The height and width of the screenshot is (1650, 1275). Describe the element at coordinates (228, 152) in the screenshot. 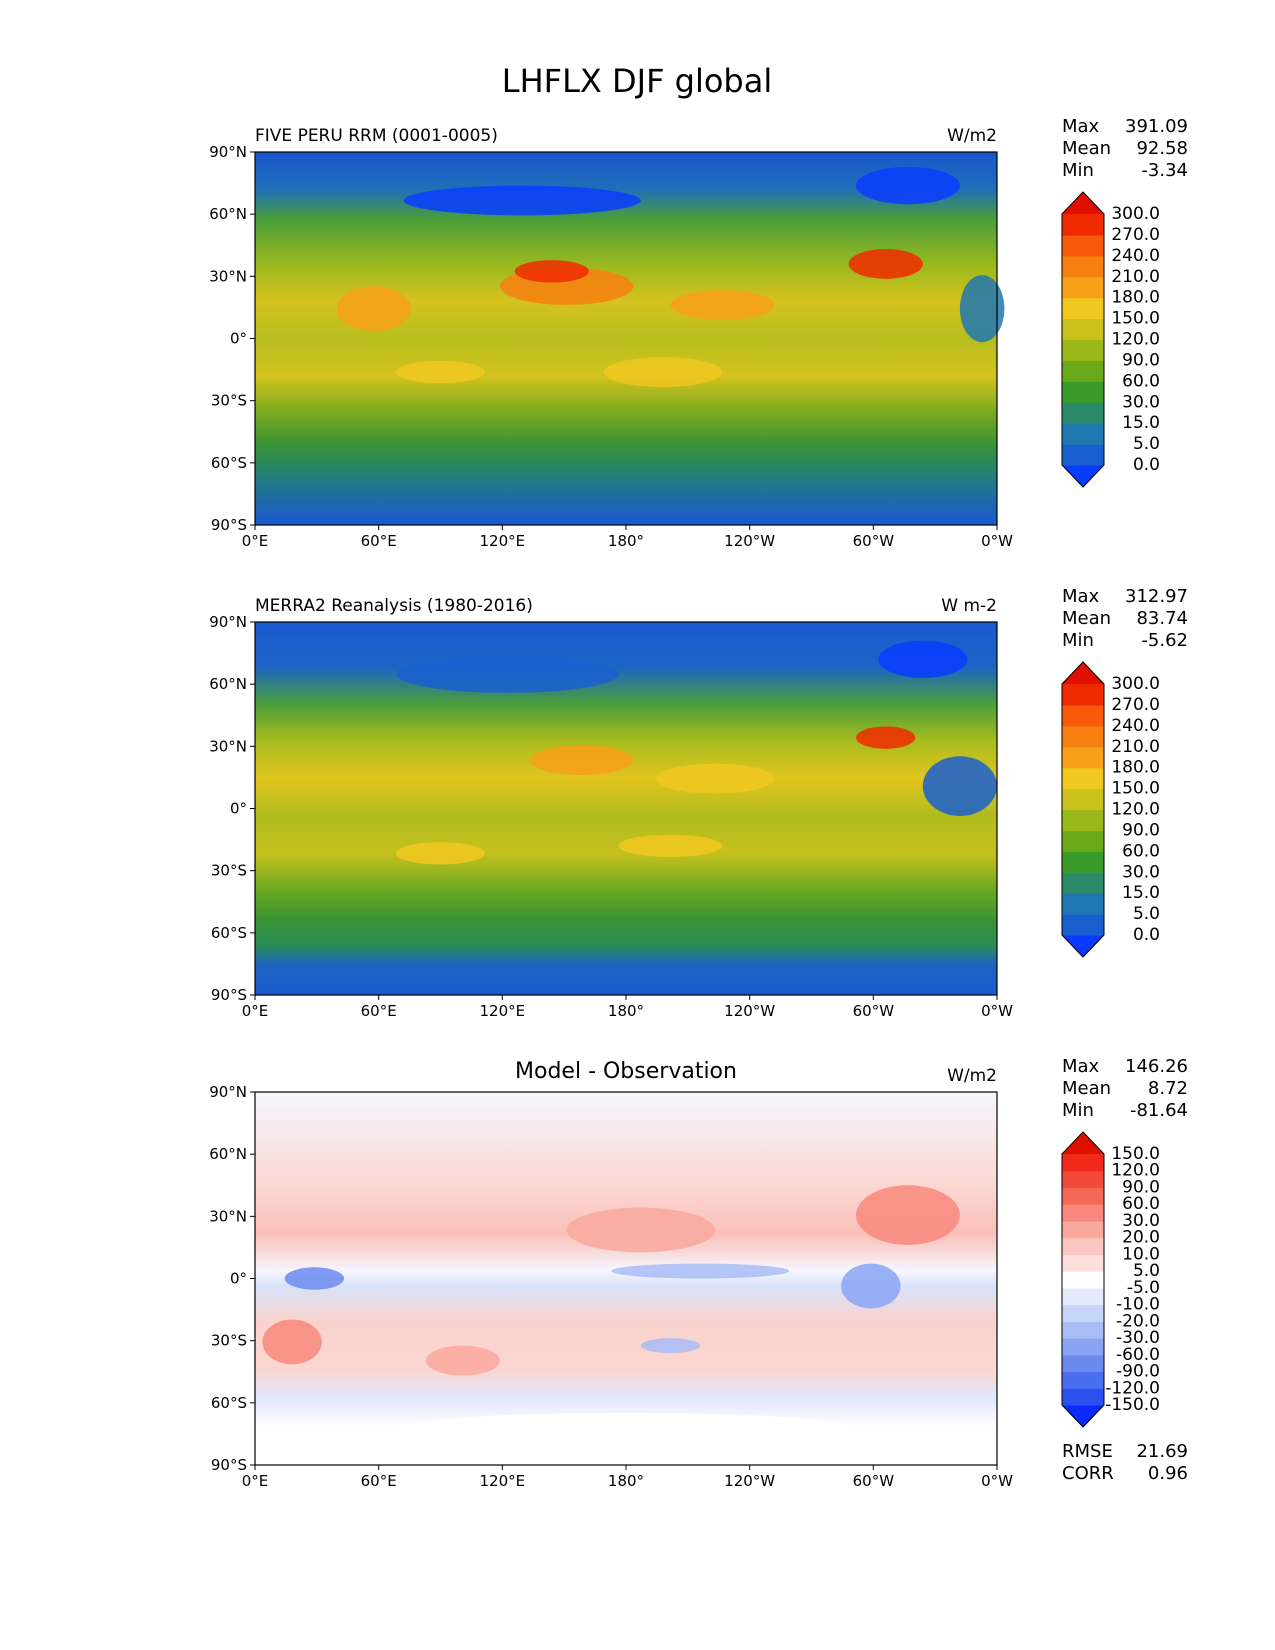

I see `y-tick-label: 90°N` at that location.